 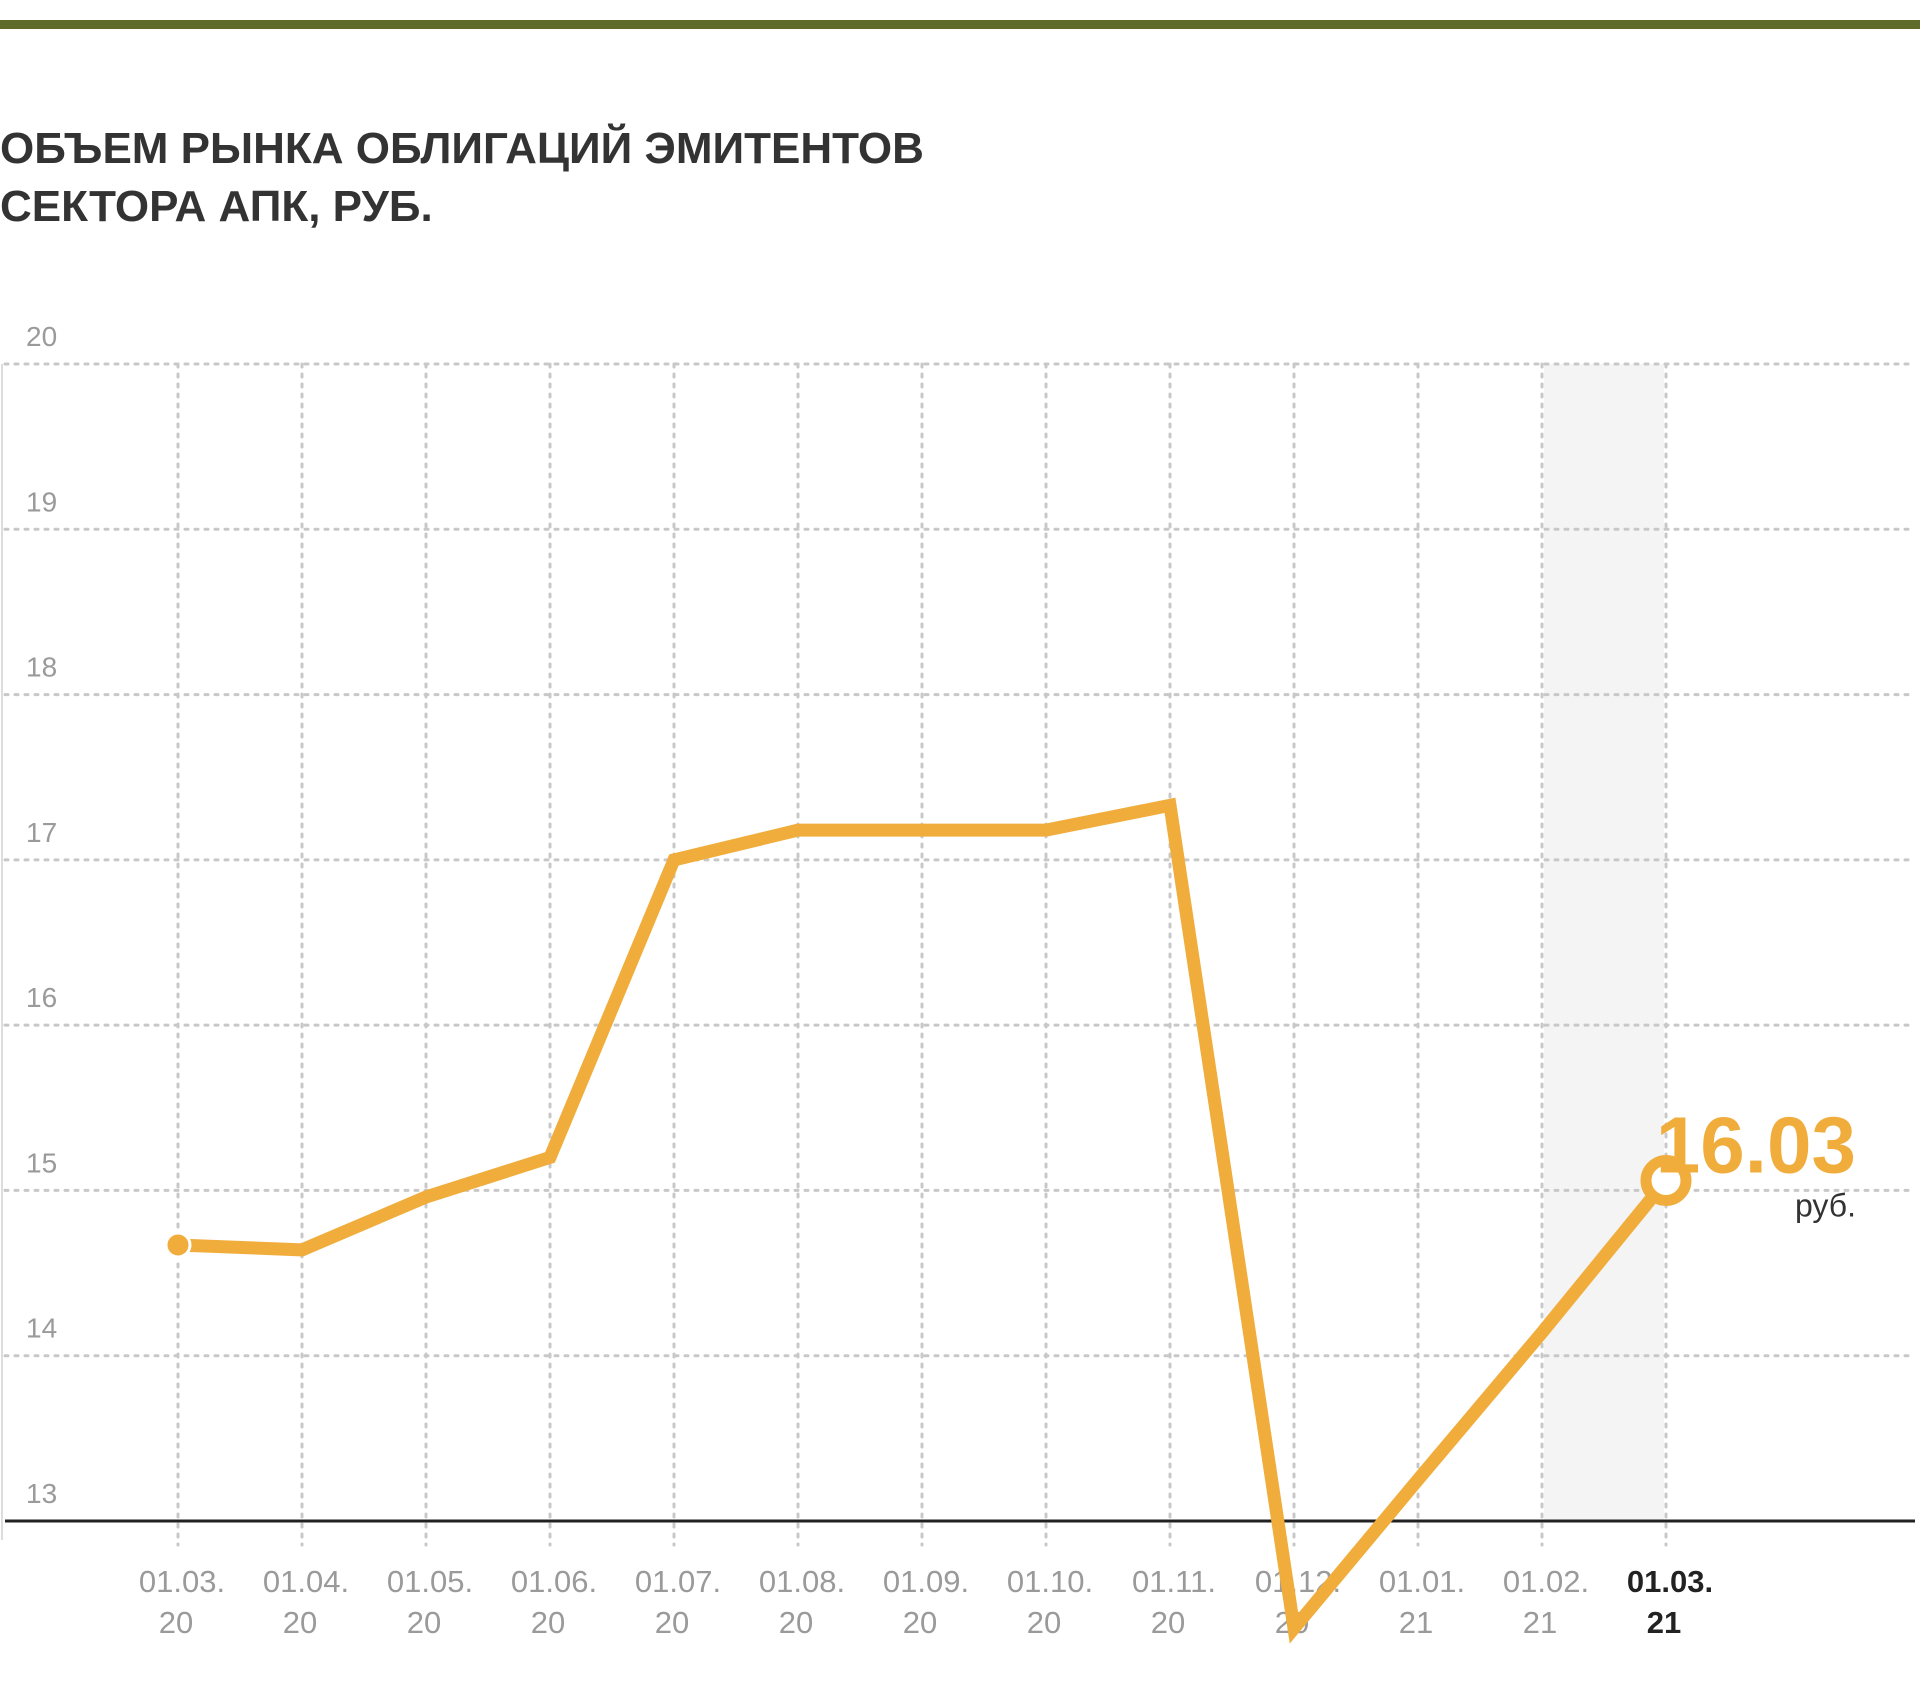 I want to click on y-tick-label: 14, so click(x=41, y=1328).